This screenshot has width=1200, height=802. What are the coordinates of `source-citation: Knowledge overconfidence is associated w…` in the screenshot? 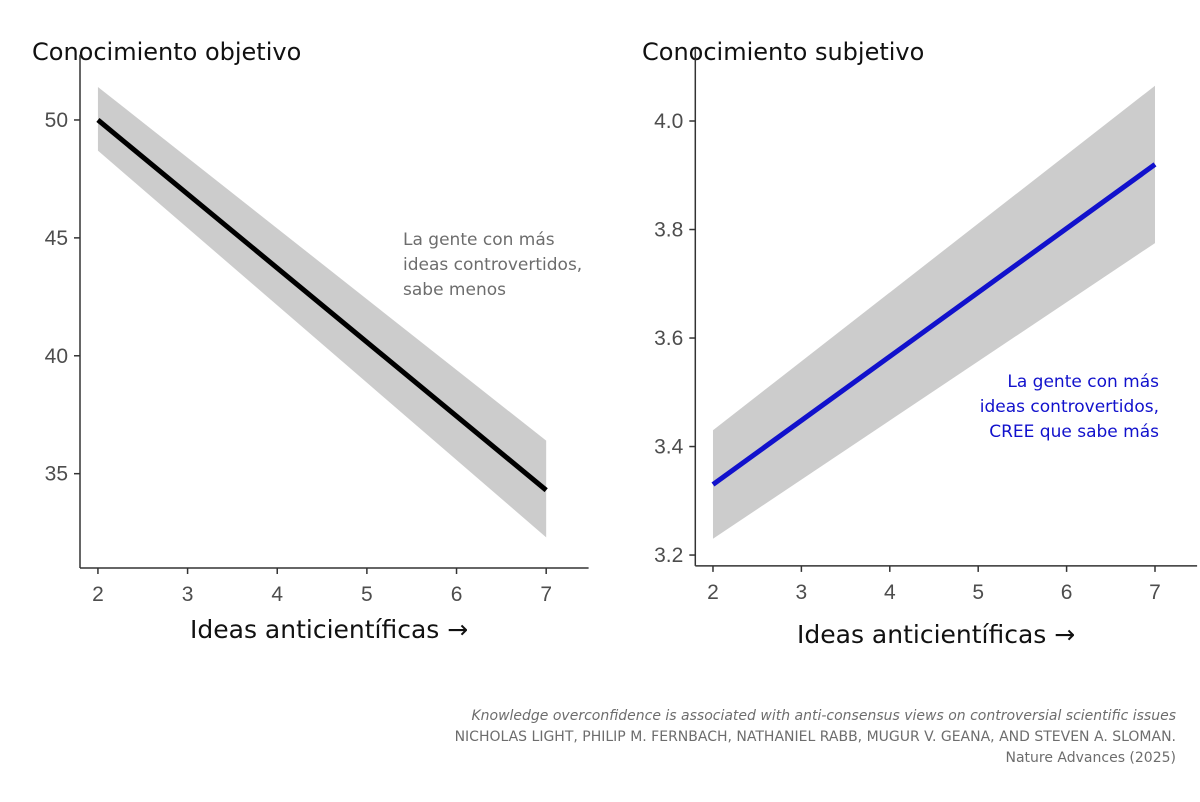 It's located at (815, 737).